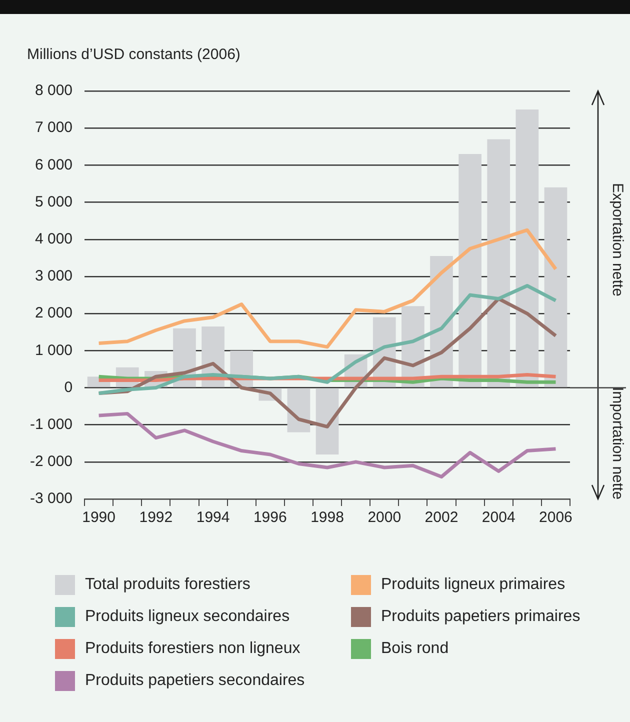  I want to click on x-tick-label: 1998, so click(327, 517).